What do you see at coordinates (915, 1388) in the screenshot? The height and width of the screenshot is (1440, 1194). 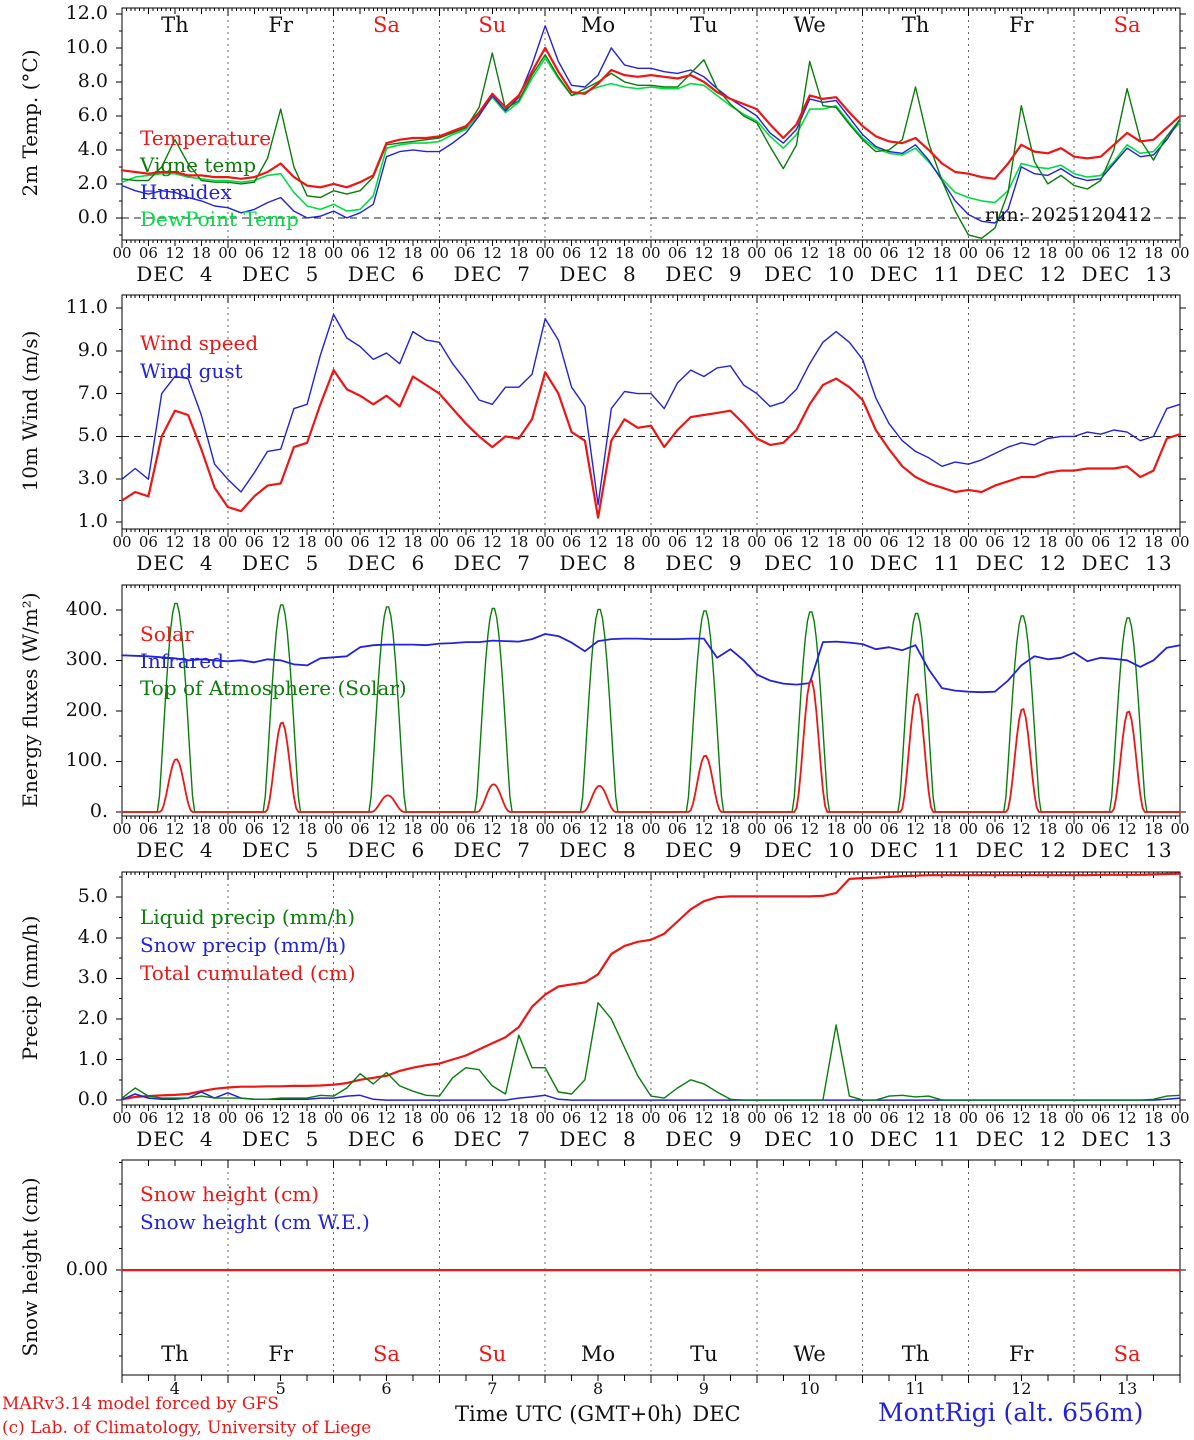 I see `day-number-label: 11` at bounding box center [915, 1388].